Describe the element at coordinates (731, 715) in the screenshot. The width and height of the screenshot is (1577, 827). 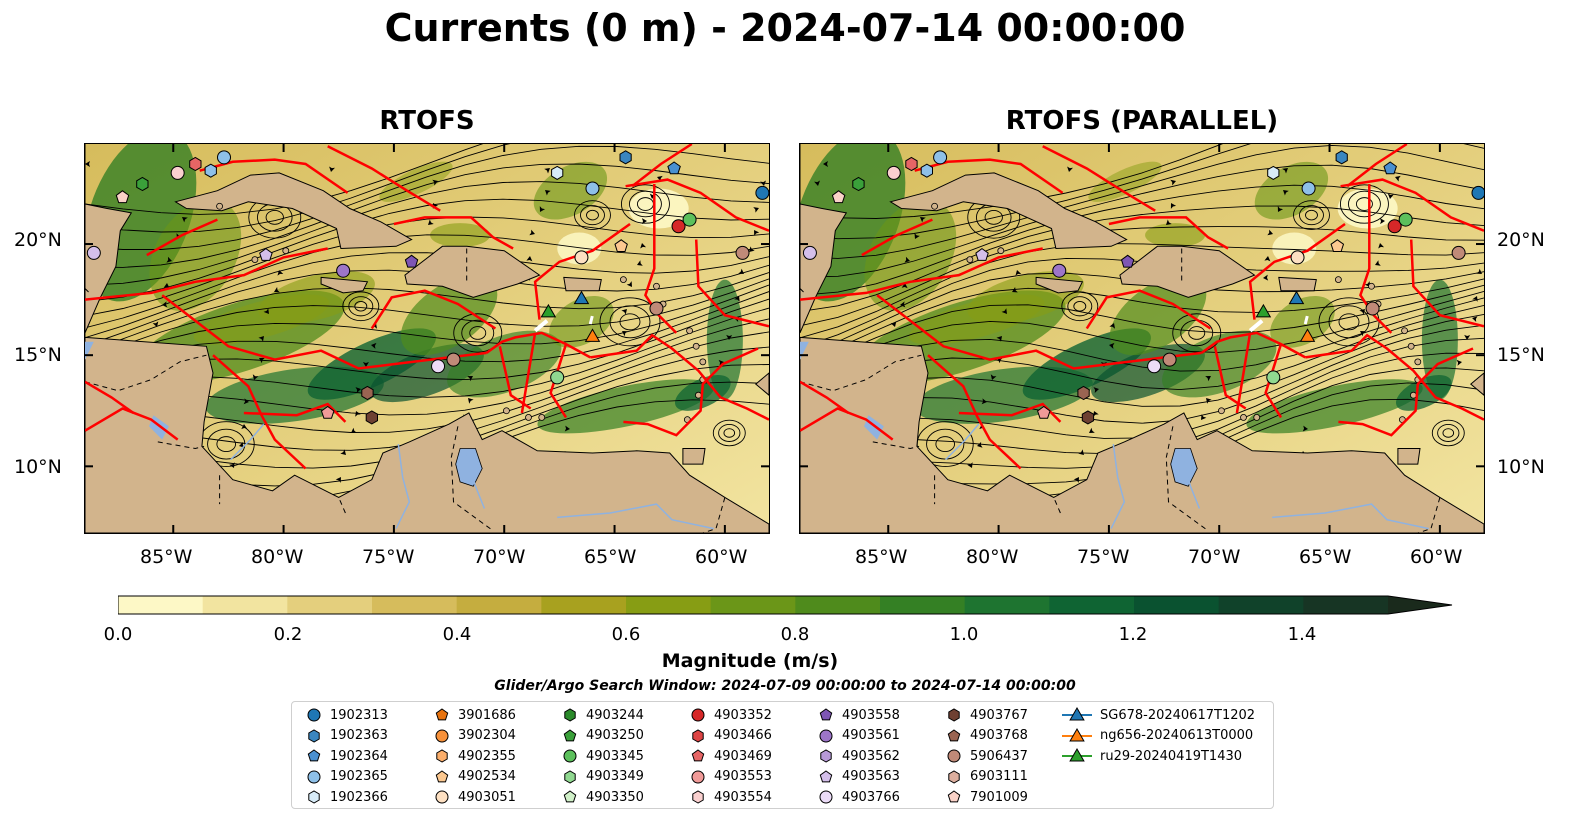
I see `legend-item: 4903352` at that location.